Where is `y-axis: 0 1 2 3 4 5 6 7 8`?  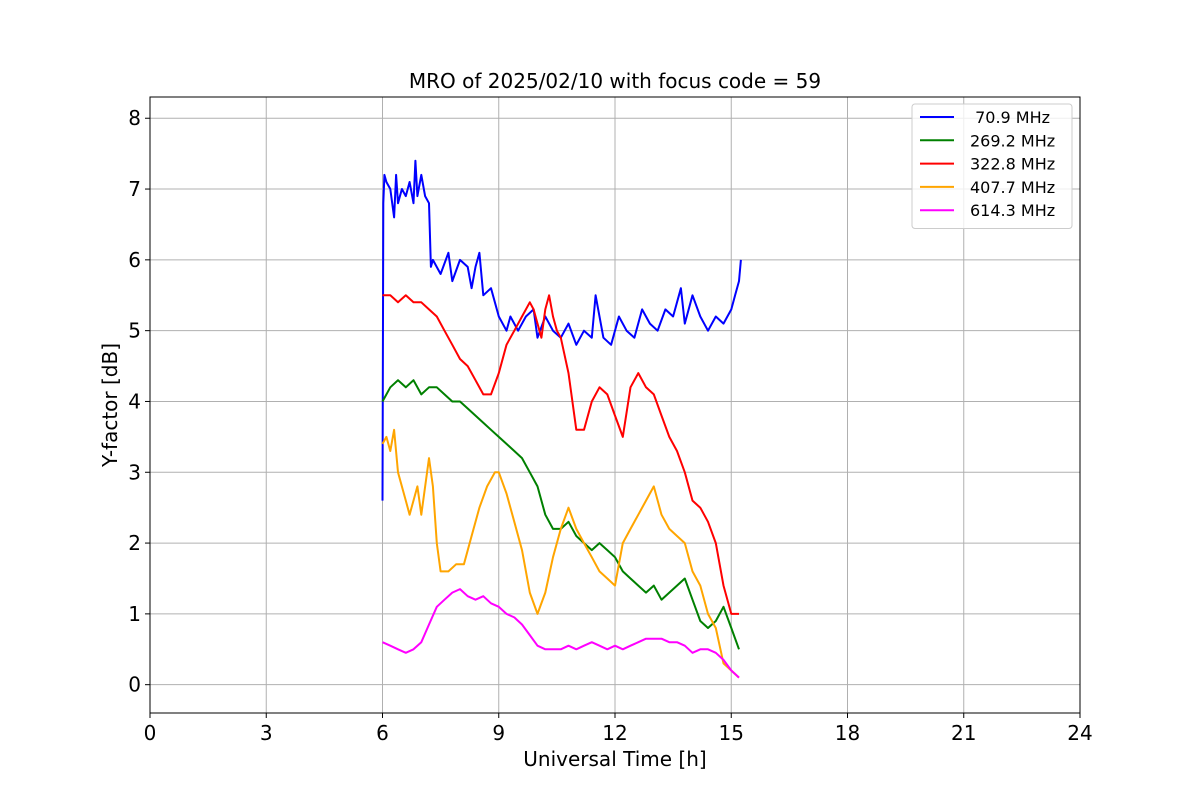 y-axis: 0 1 2 3 4 5 6 7 8 is located at coordinates (139, 401).